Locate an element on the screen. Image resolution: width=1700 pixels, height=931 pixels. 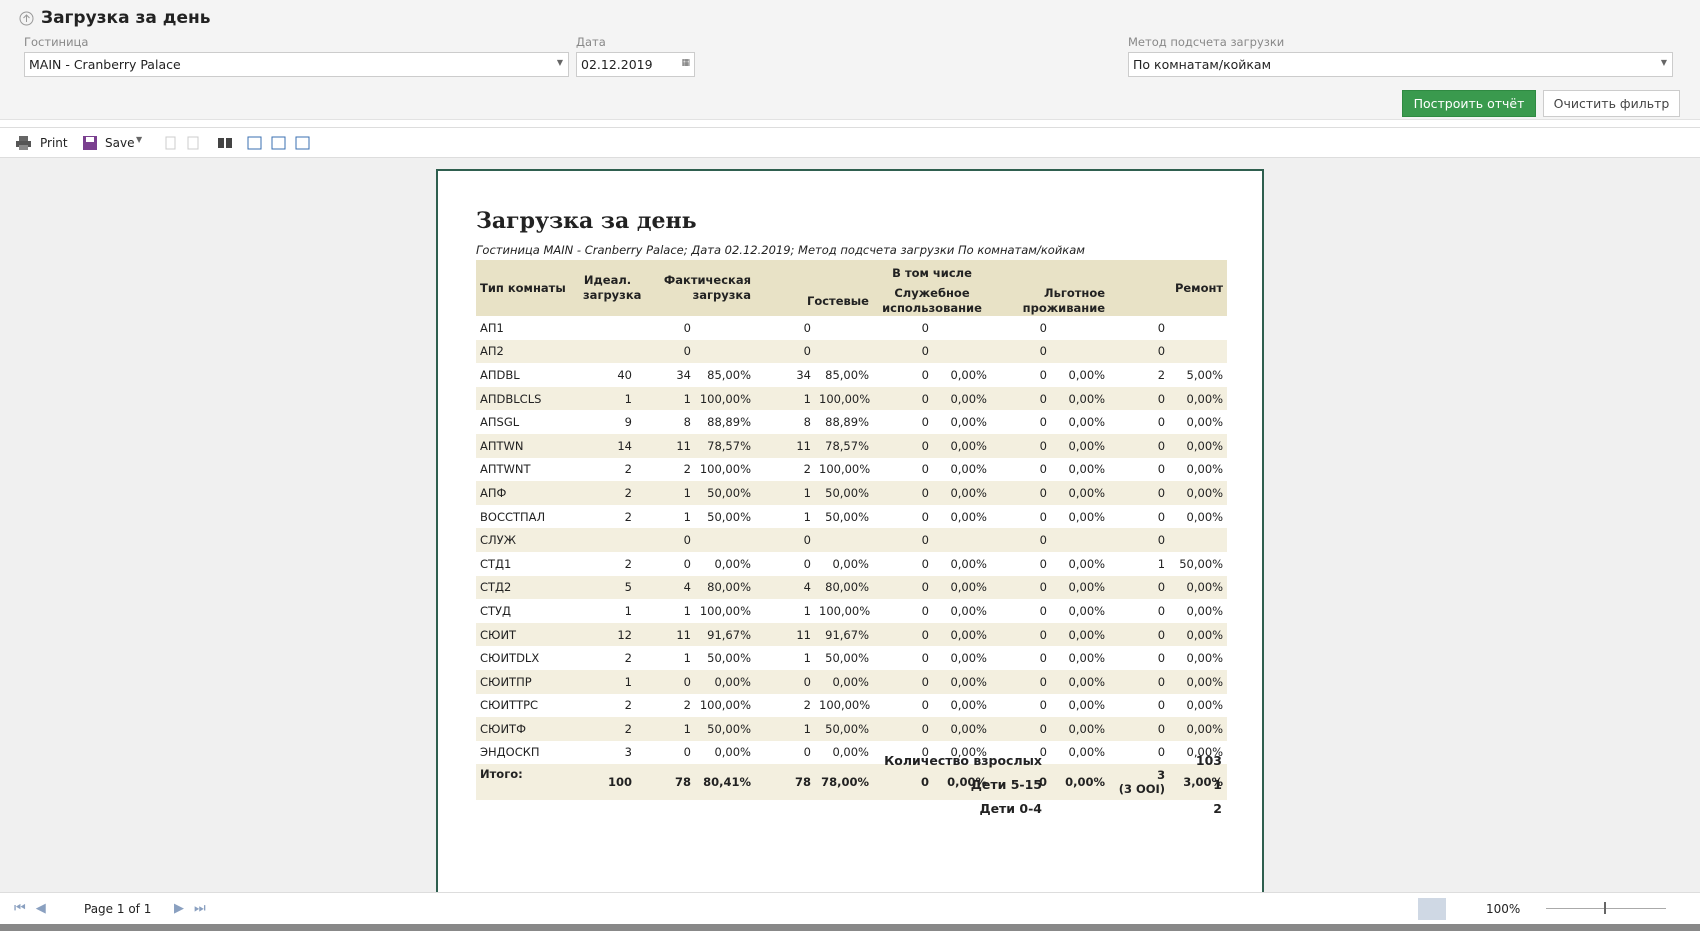
total-cell: 0 is located at coordinates (1021, 782).